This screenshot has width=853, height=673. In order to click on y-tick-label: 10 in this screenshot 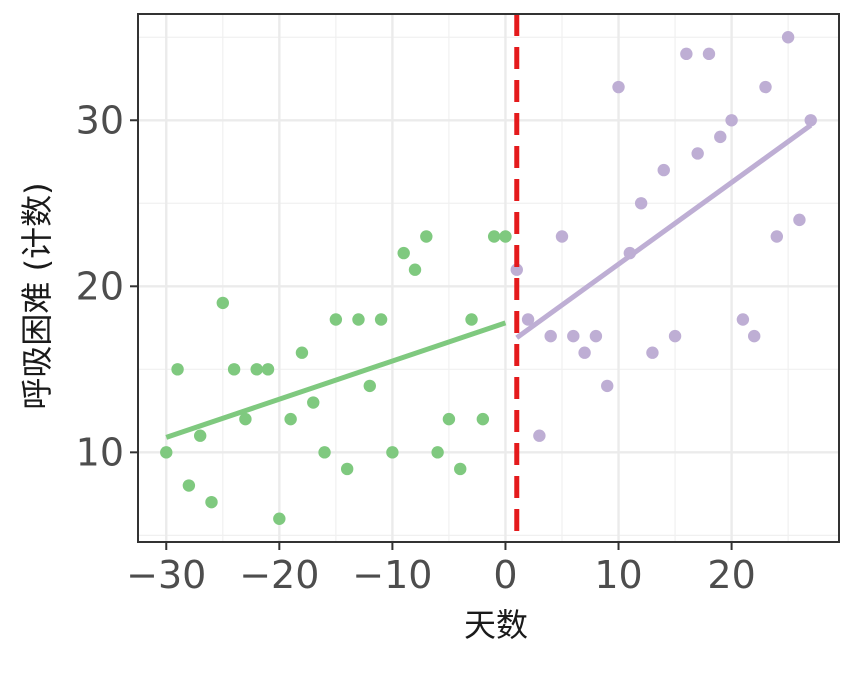, I will do `click(100, 452)`.